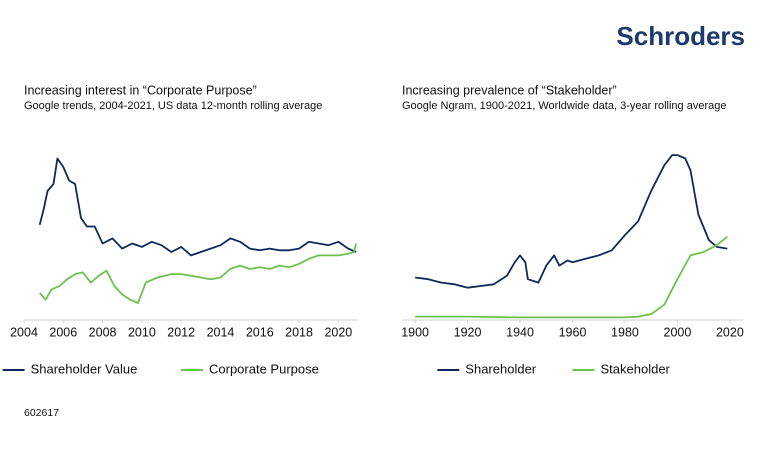 The image size is (770, 450). What do you see at coordinates (500, 368) in the screenshot?
I see `legend-label: Shareholder` at bounding box center [500, 368].